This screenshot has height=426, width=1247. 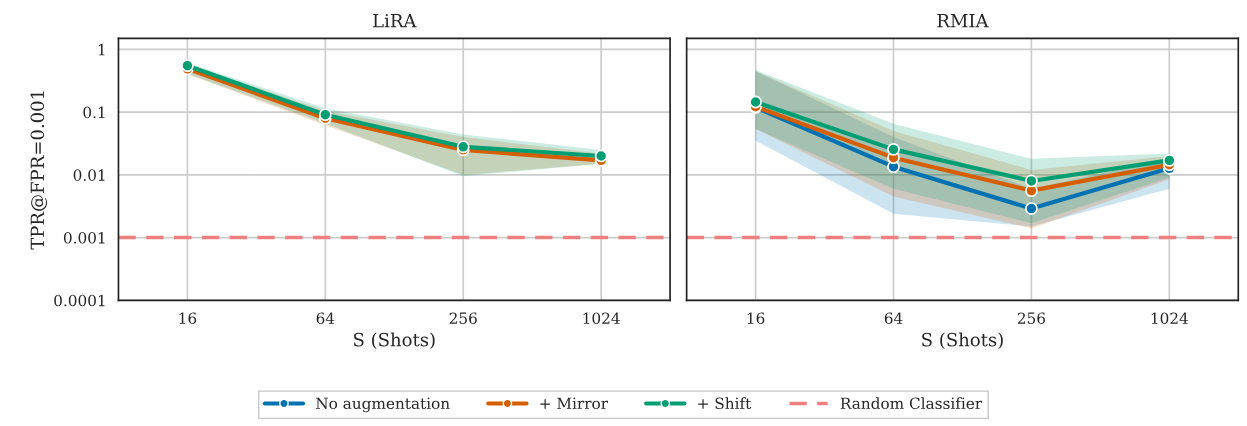 I want to click on legend-label: + Shift, so click(x=725, y=403).